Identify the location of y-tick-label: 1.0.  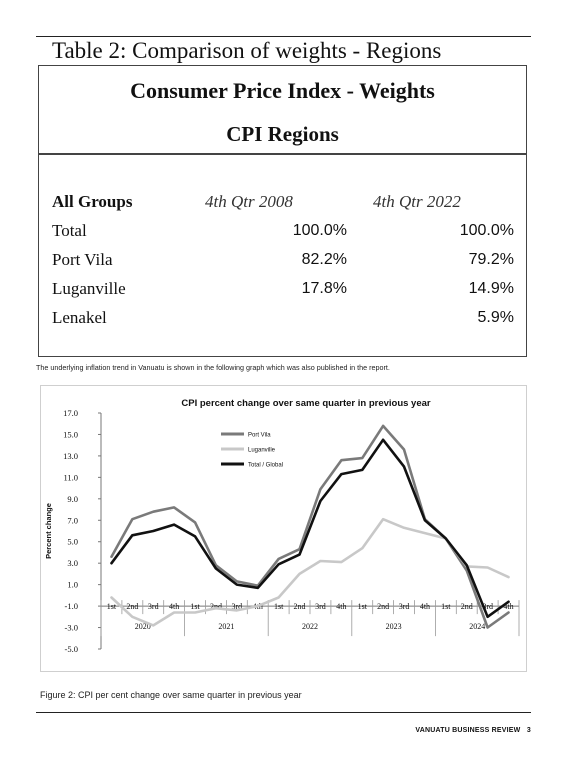
(72, 585).